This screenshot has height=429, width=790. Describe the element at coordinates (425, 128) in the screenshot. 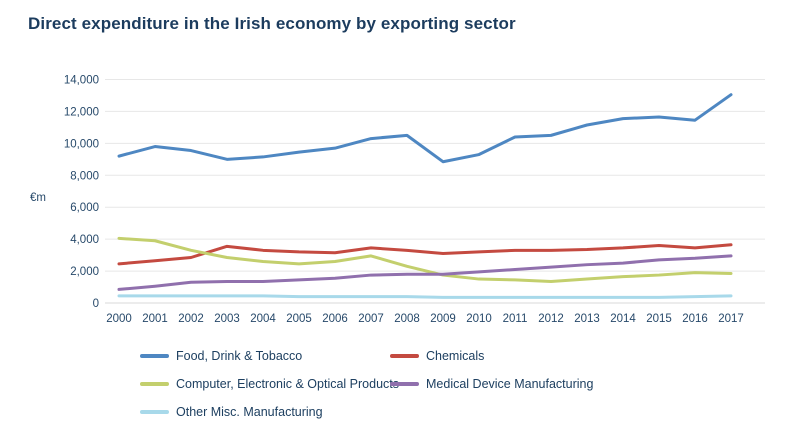

I see `series-line-food-drink-tobacco` at that location.